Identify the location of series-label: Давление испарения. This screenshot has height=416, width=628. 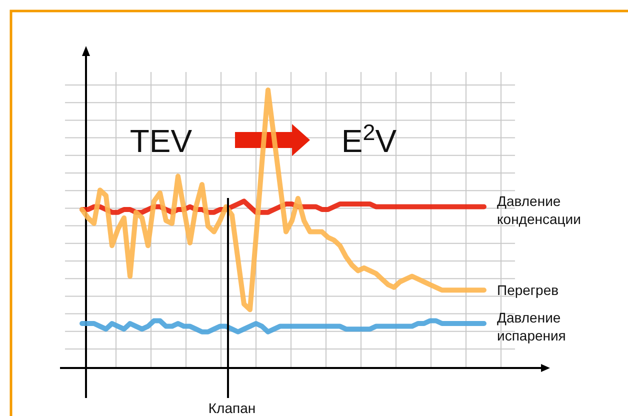
(531, 327).